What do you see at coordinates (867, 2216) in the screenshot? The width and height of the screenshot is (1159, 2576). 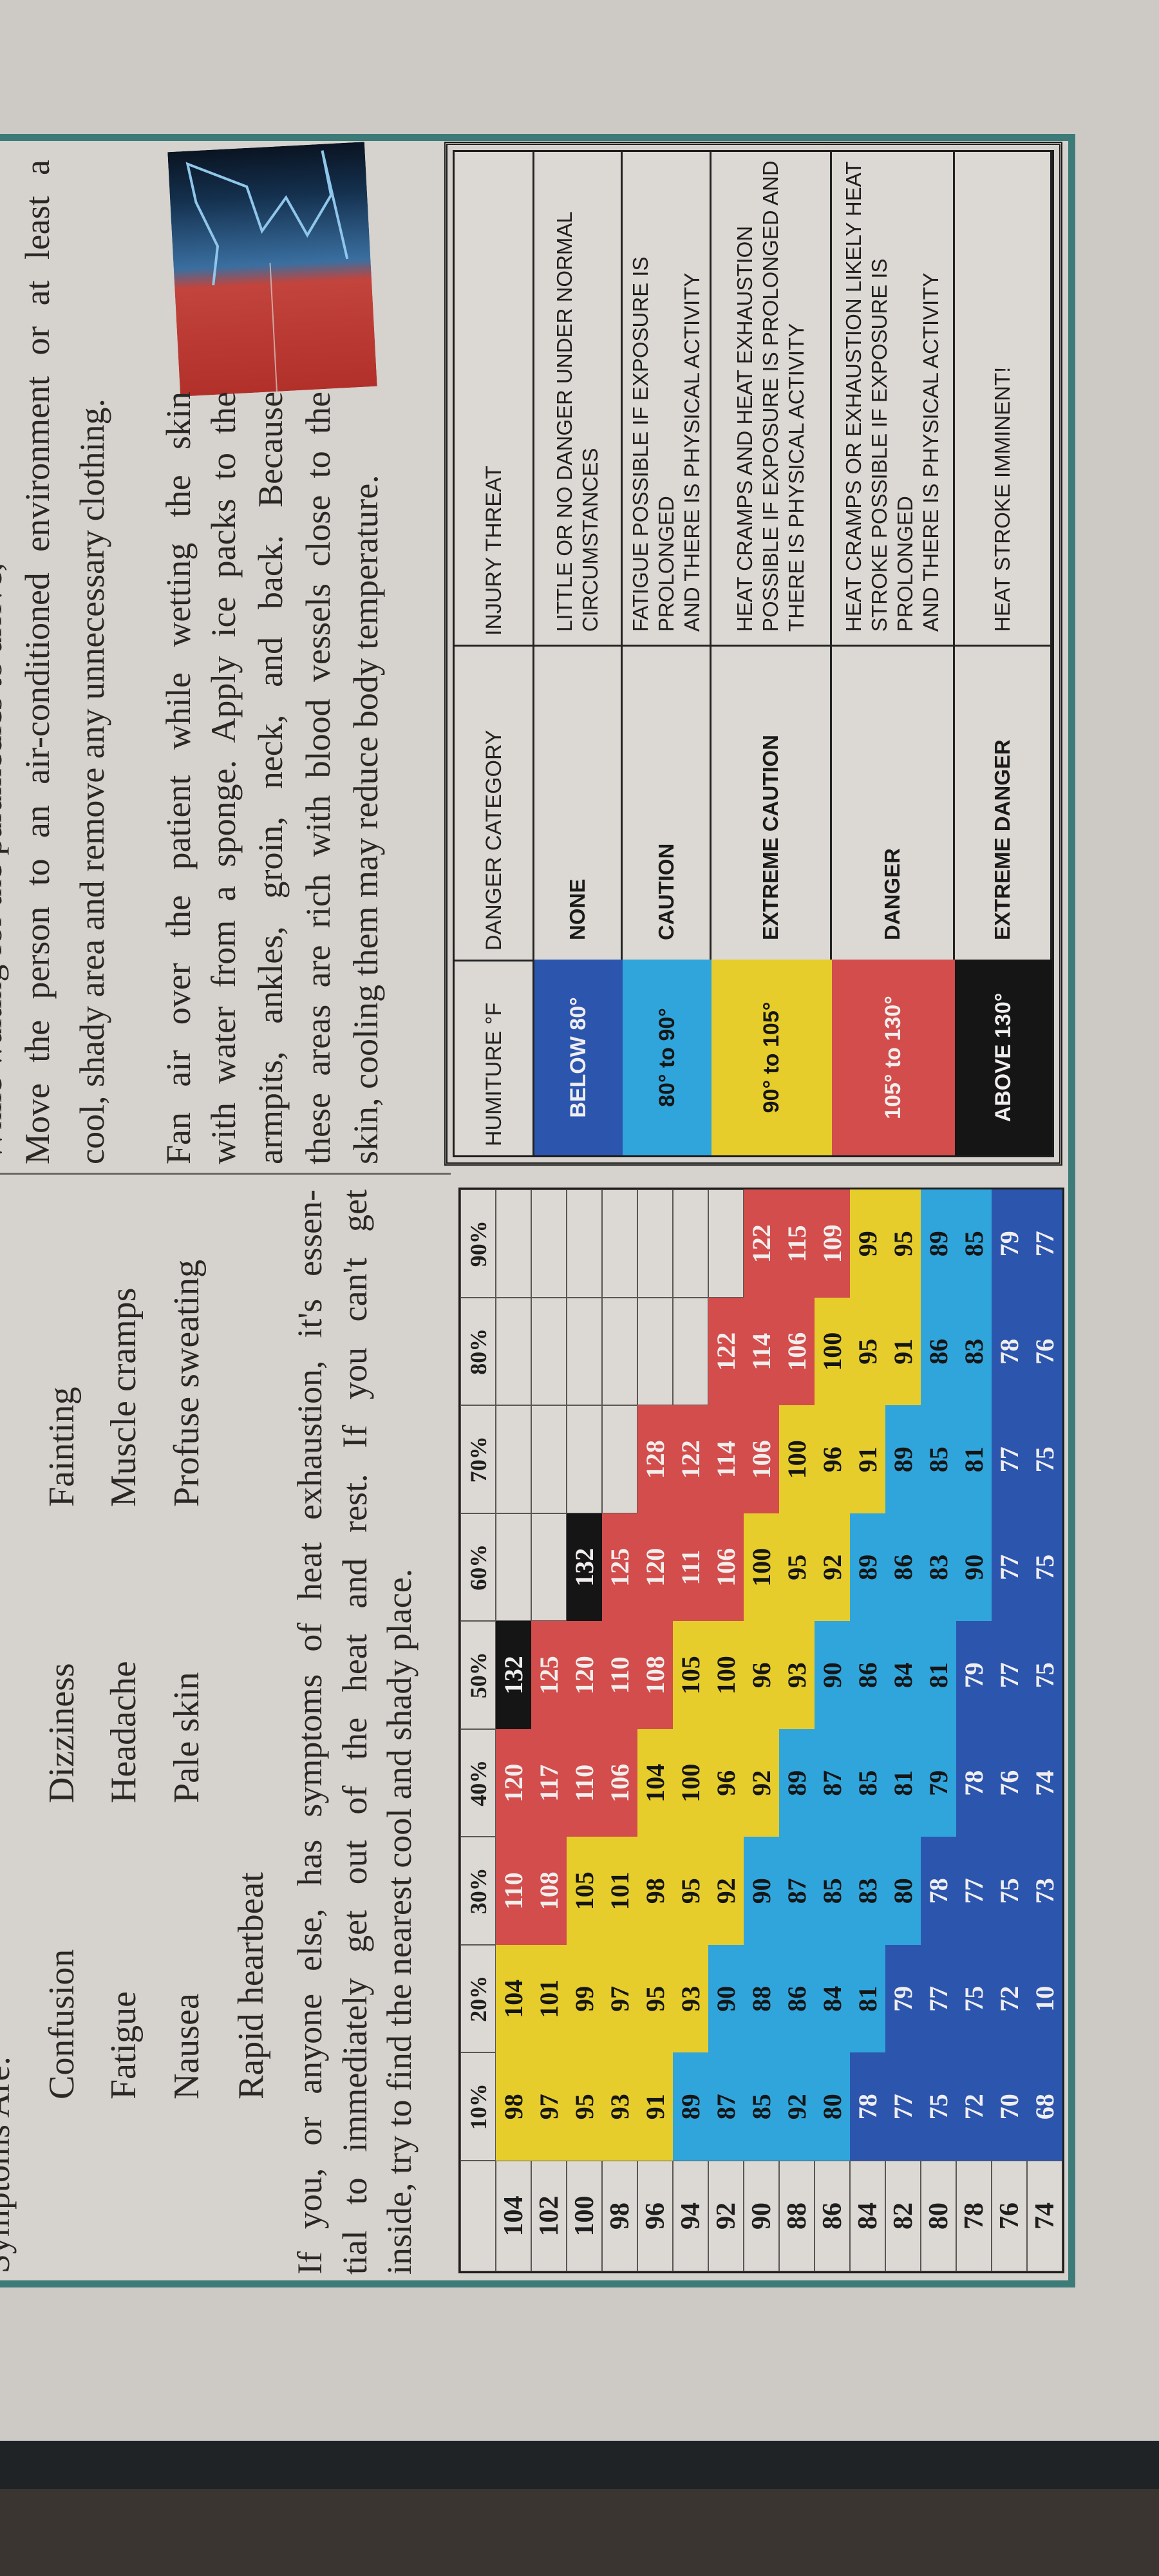 I see `temperature-label: 84` at bounding box center [867, 2216].